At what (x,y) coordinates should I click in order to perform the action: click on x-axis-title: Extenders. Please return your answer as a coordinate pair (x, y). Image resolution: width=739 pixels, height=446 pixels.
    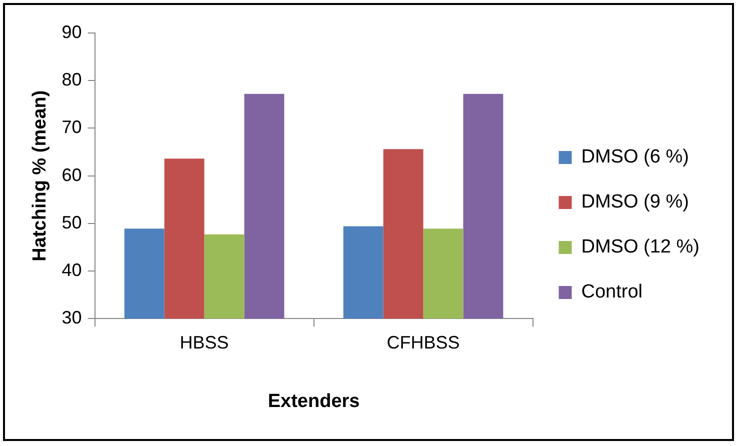
    Looking at the image, I should click on (314, 401).